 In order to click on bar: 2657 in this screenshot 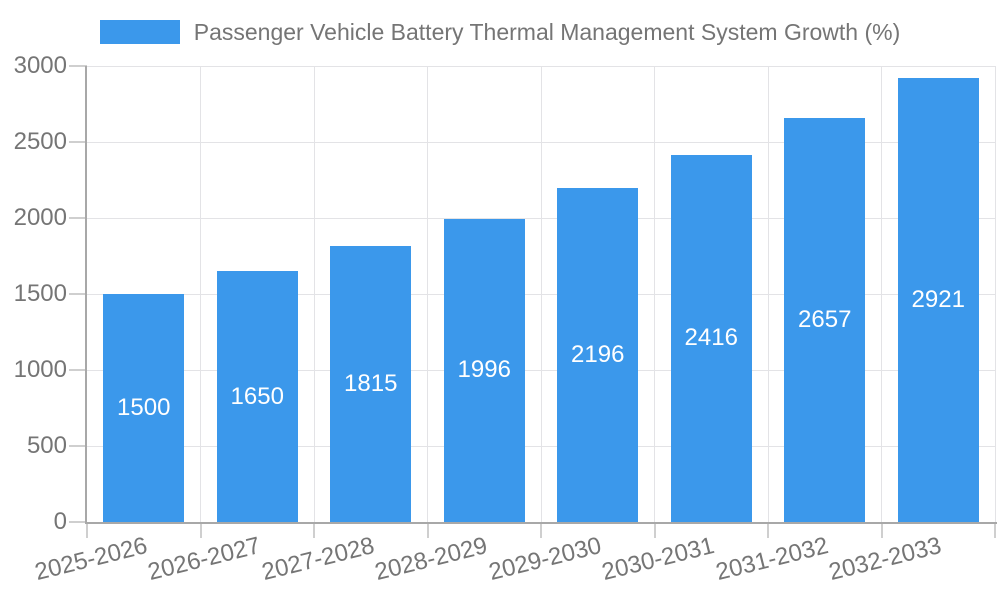, I will do `click(825, 320)`.